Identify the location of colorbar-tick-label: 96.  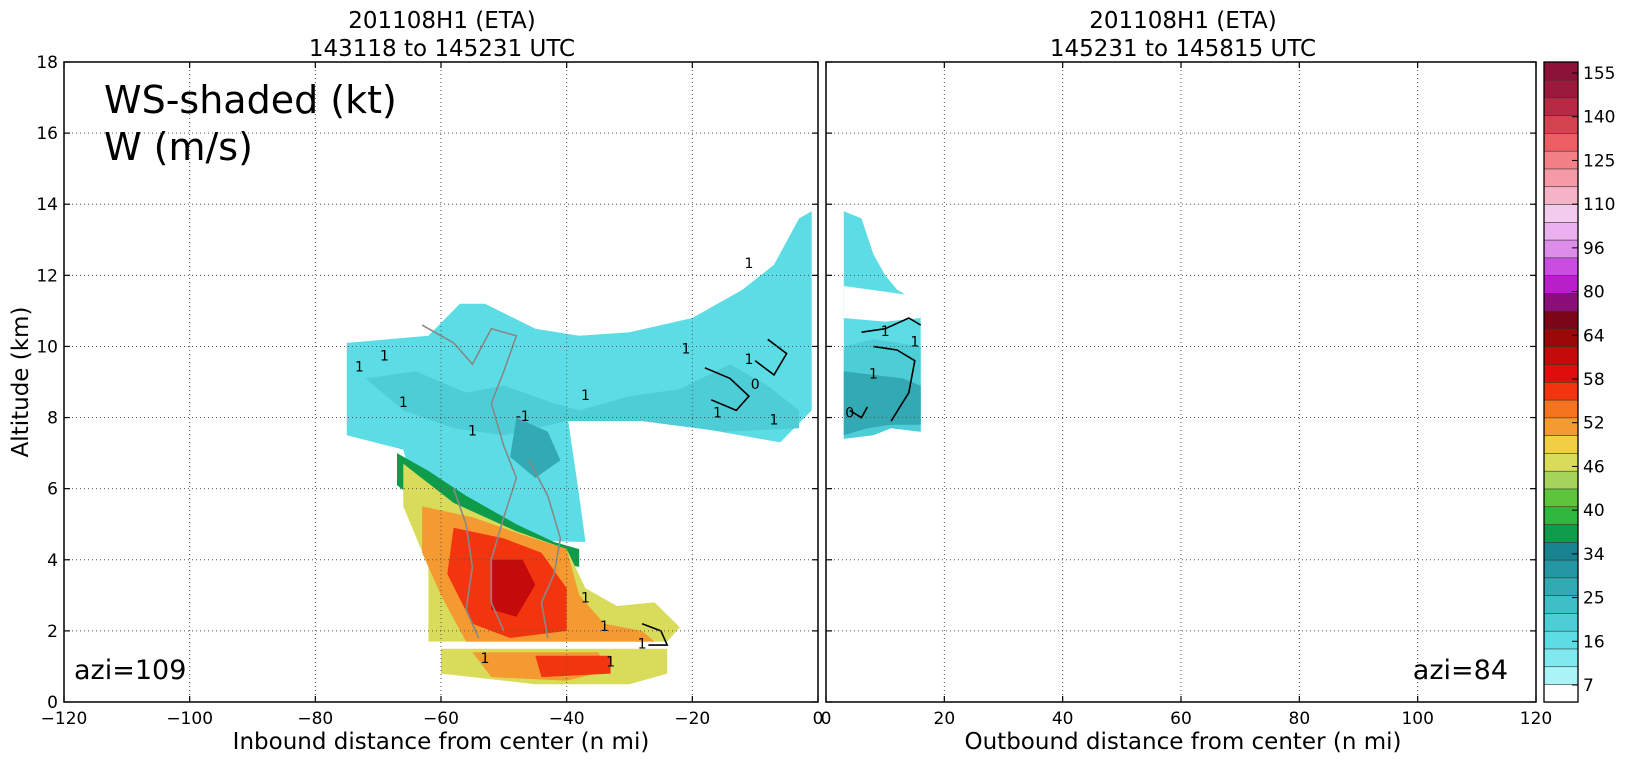
(1594, 249).